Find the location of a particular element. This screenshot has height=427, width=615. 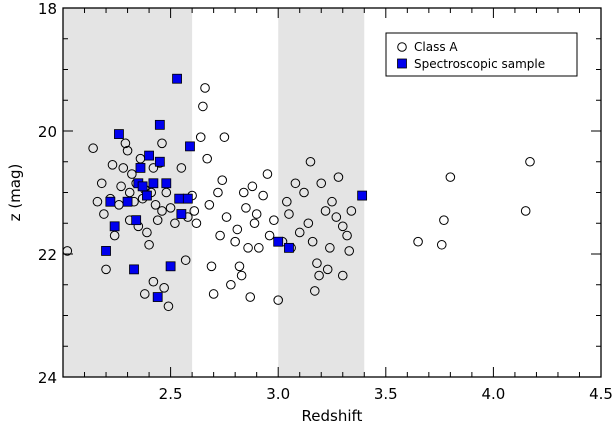

x-tick-label: 4.0 is located at coordinates (493, 394).